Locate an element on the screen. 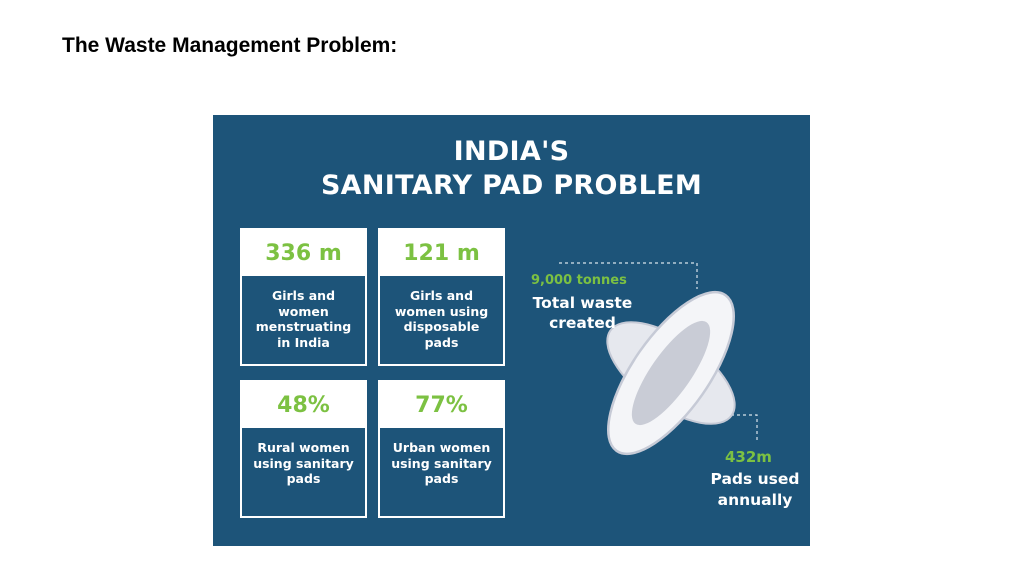 The height and width of the screenshot is (576, 1024). stat-label: Girls and women using disposable pads is located at coordinates (441, 313).